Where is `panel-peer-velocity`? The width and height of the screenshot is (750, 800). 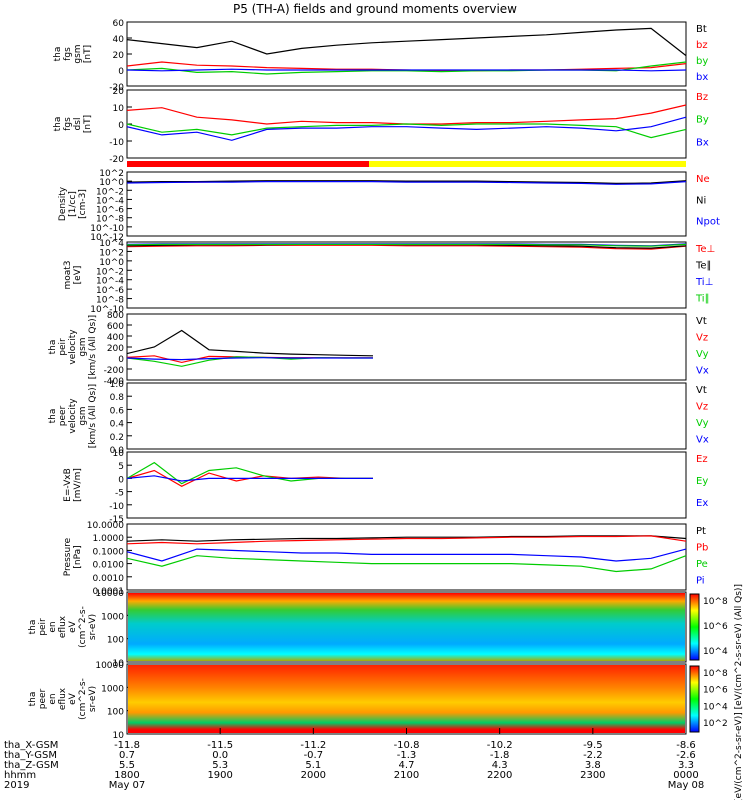 panel-peer-velocity is located at coordinates (406, 416).